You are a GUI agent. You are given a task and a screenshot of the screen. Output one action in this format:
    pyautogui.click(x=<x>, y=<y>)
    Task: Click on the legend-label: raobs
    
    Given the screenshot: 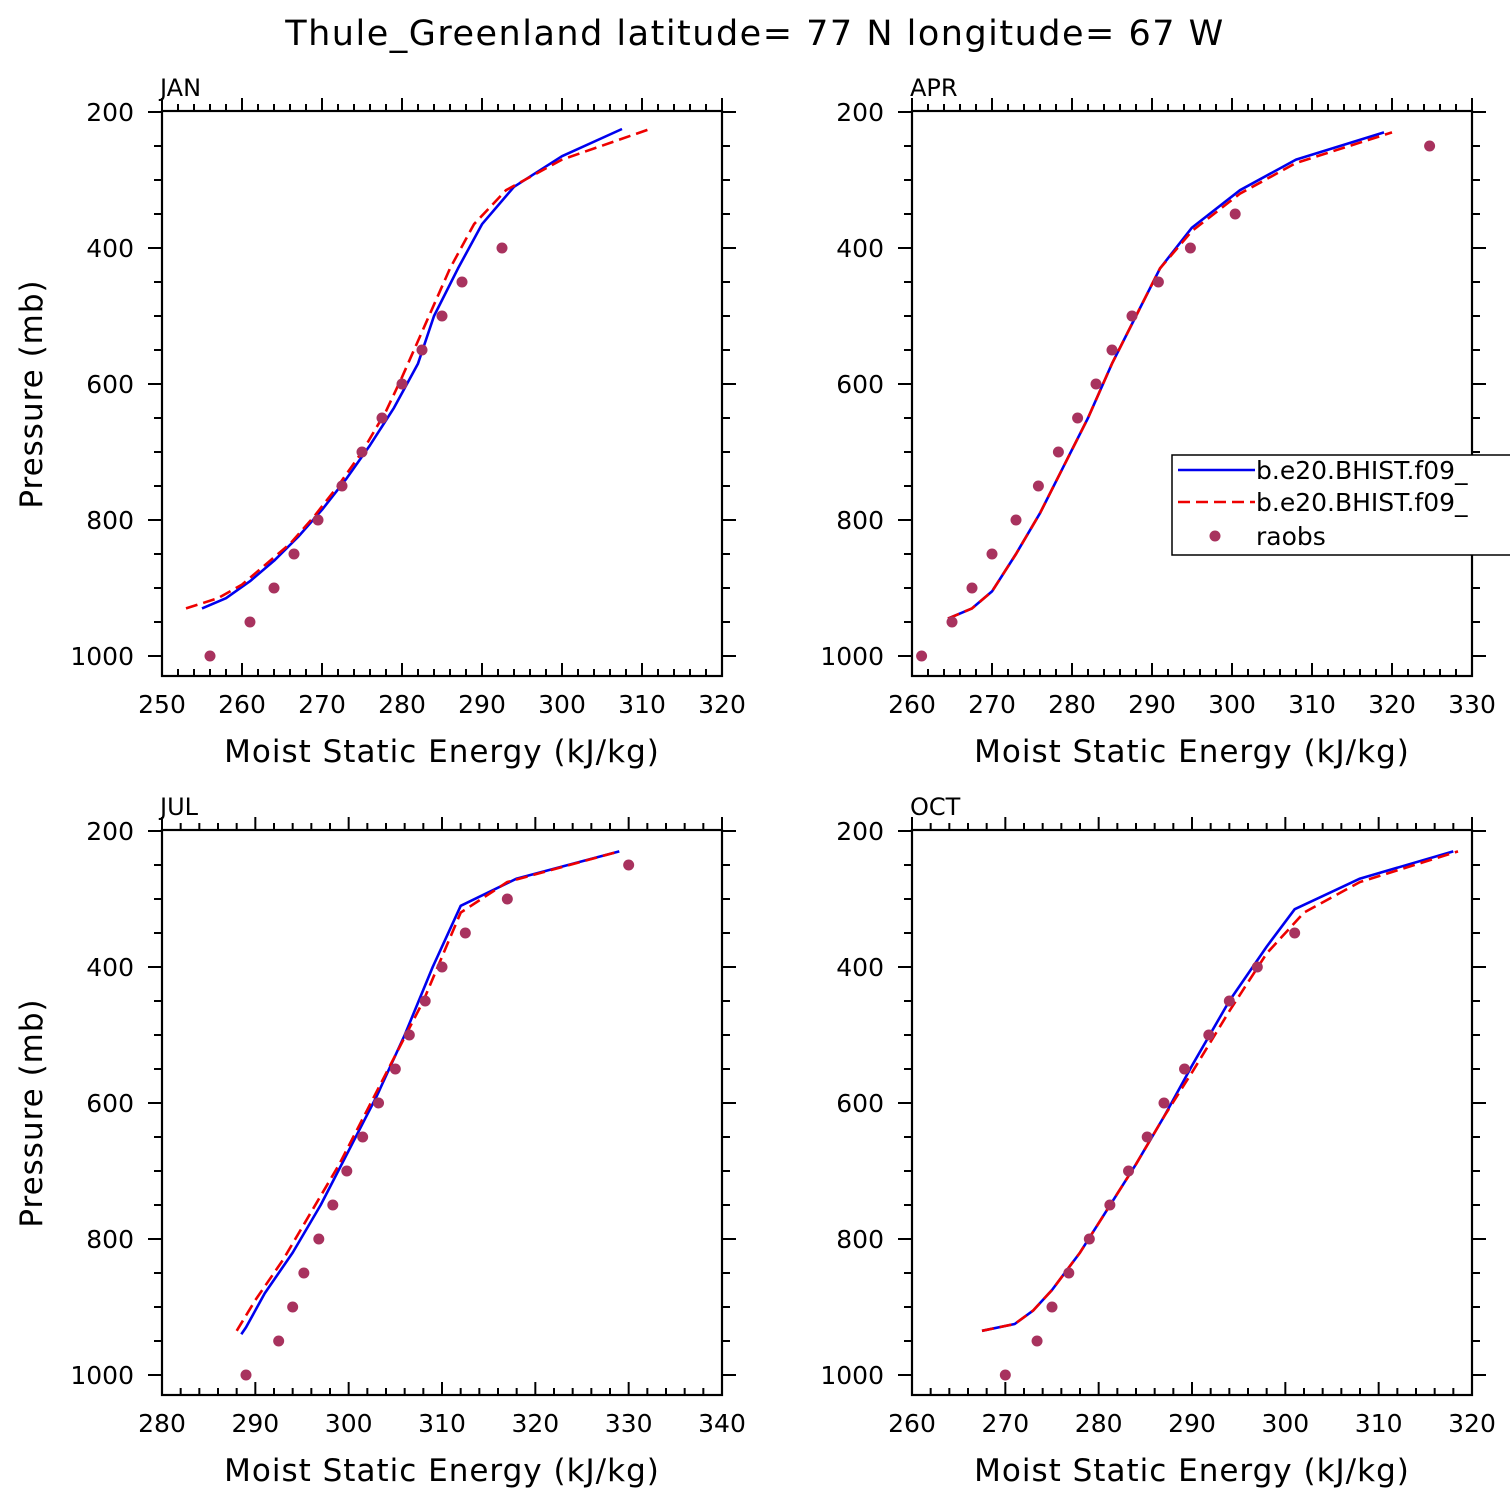 What is the action you would take?
    pyautogui.click(x=1291, y=536)
    